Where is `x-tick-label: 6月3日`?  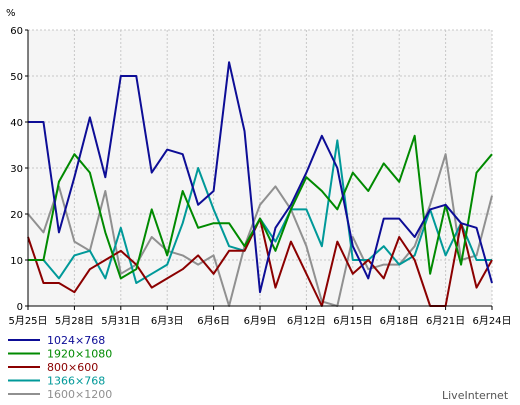
x-tick-label: 6月3日 is located at coordinates (167, 321).